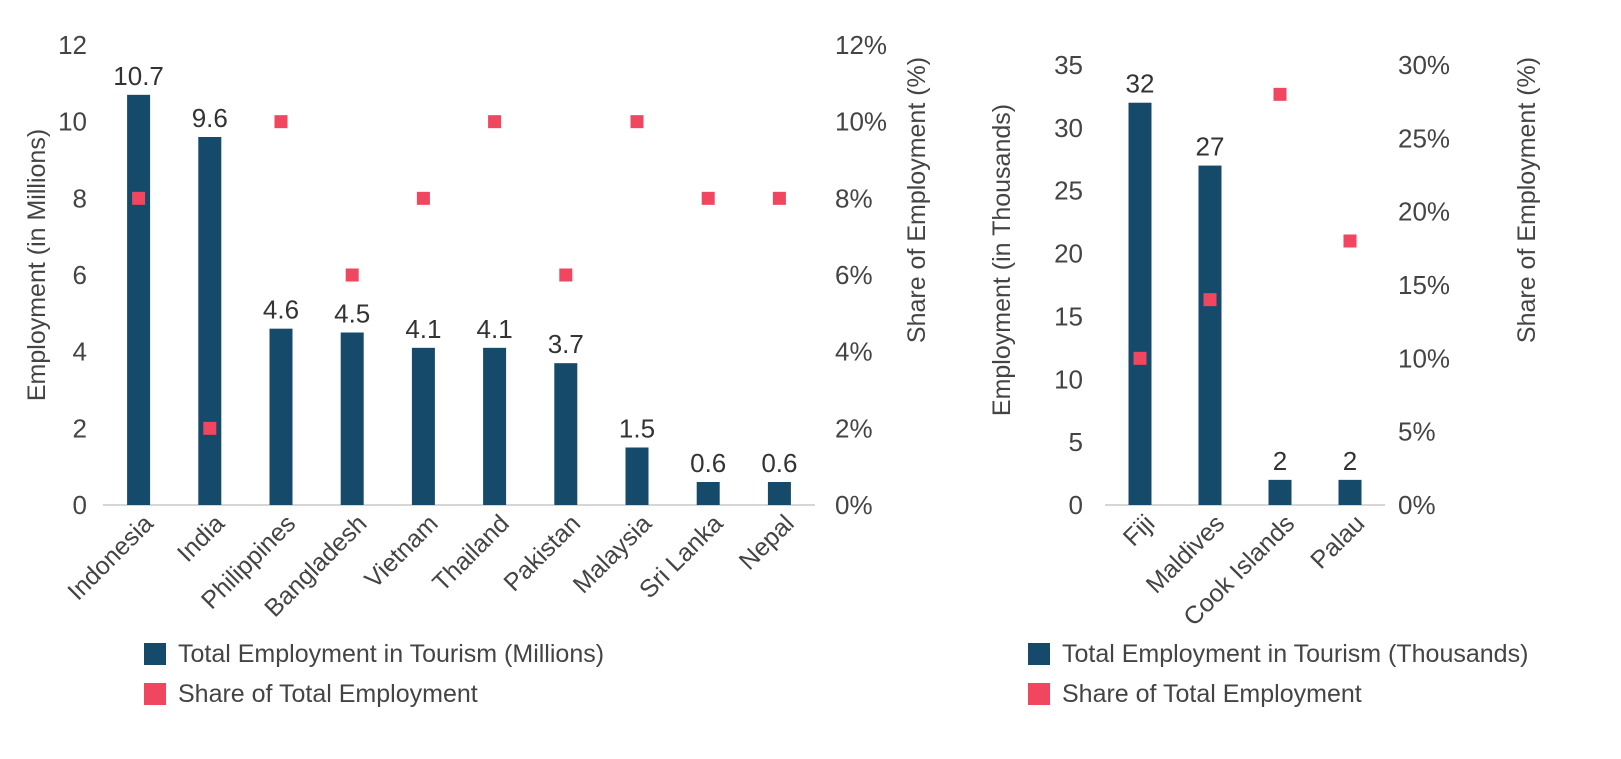  Describe the element at coordinates (210, 118) in the screenshot. I see `bar-data-label: 9.6` at that location.